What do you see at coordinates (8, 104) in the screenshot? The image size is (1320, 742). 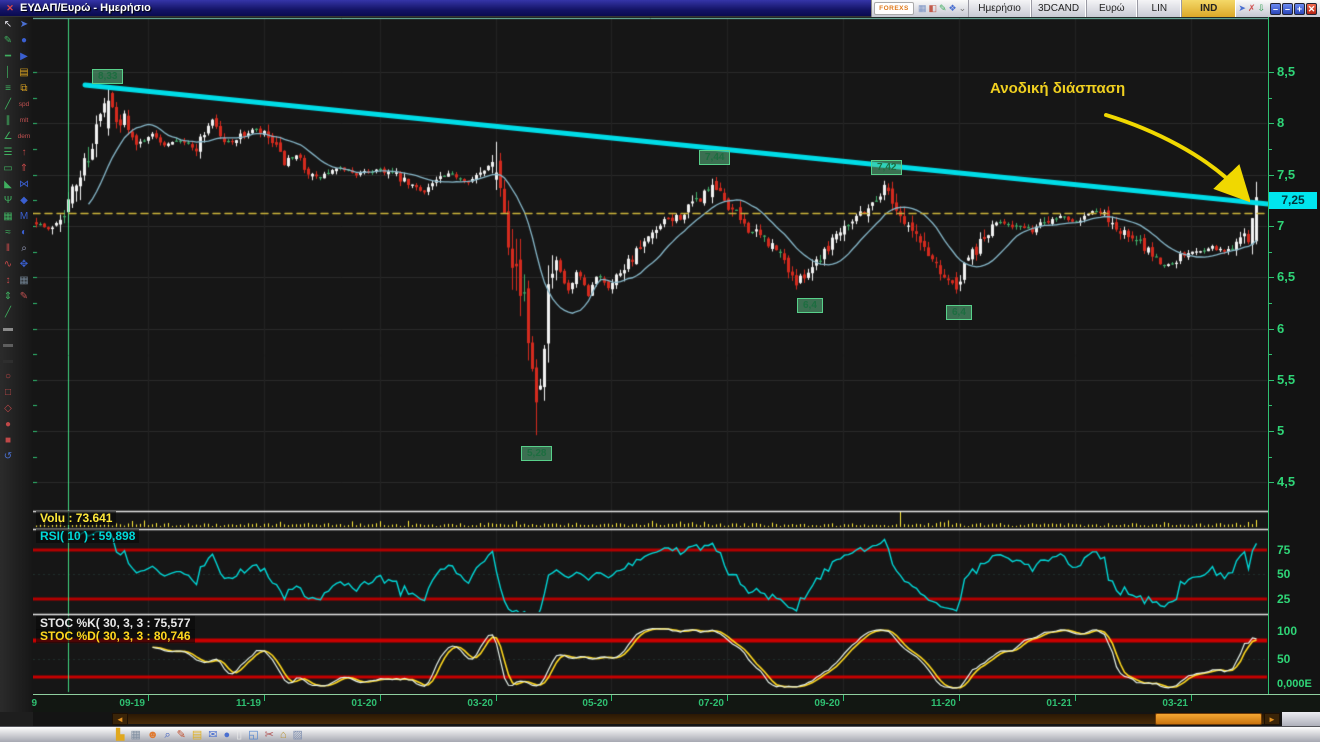 I see `tool-trendline-tool-icon: ╱` at bounding box center [8, 104].